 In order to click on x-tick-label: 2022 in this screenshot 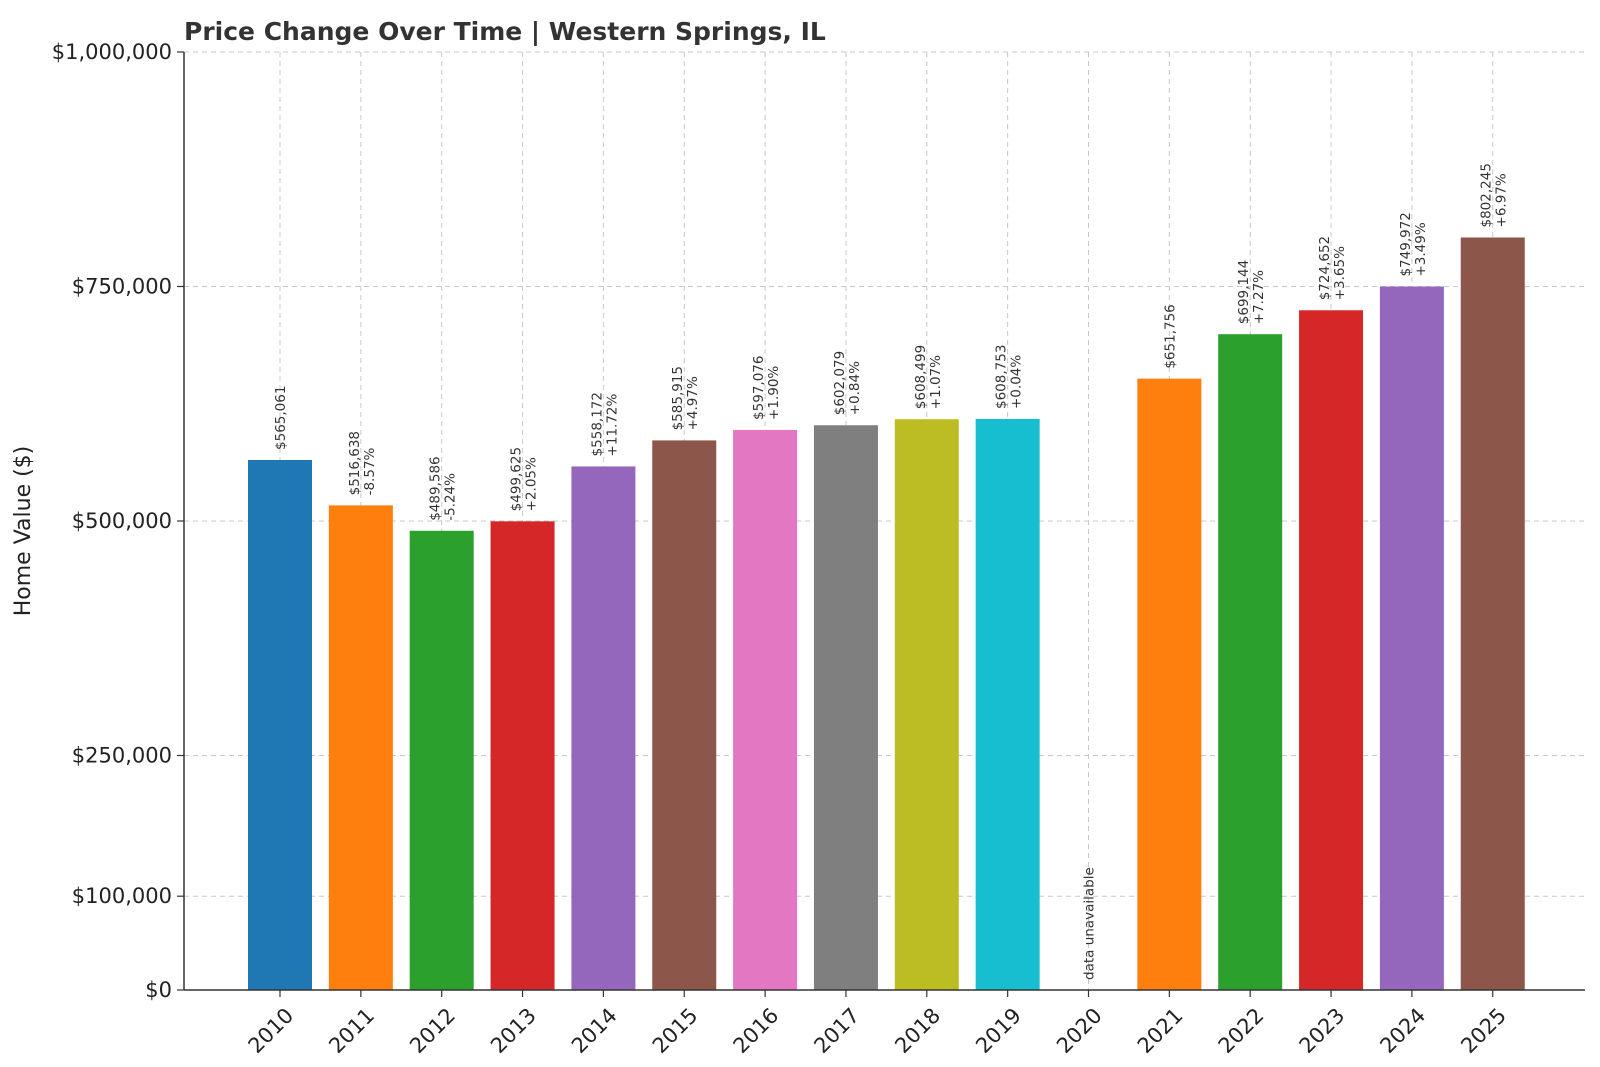, I will do `click(1241, 1030)`.